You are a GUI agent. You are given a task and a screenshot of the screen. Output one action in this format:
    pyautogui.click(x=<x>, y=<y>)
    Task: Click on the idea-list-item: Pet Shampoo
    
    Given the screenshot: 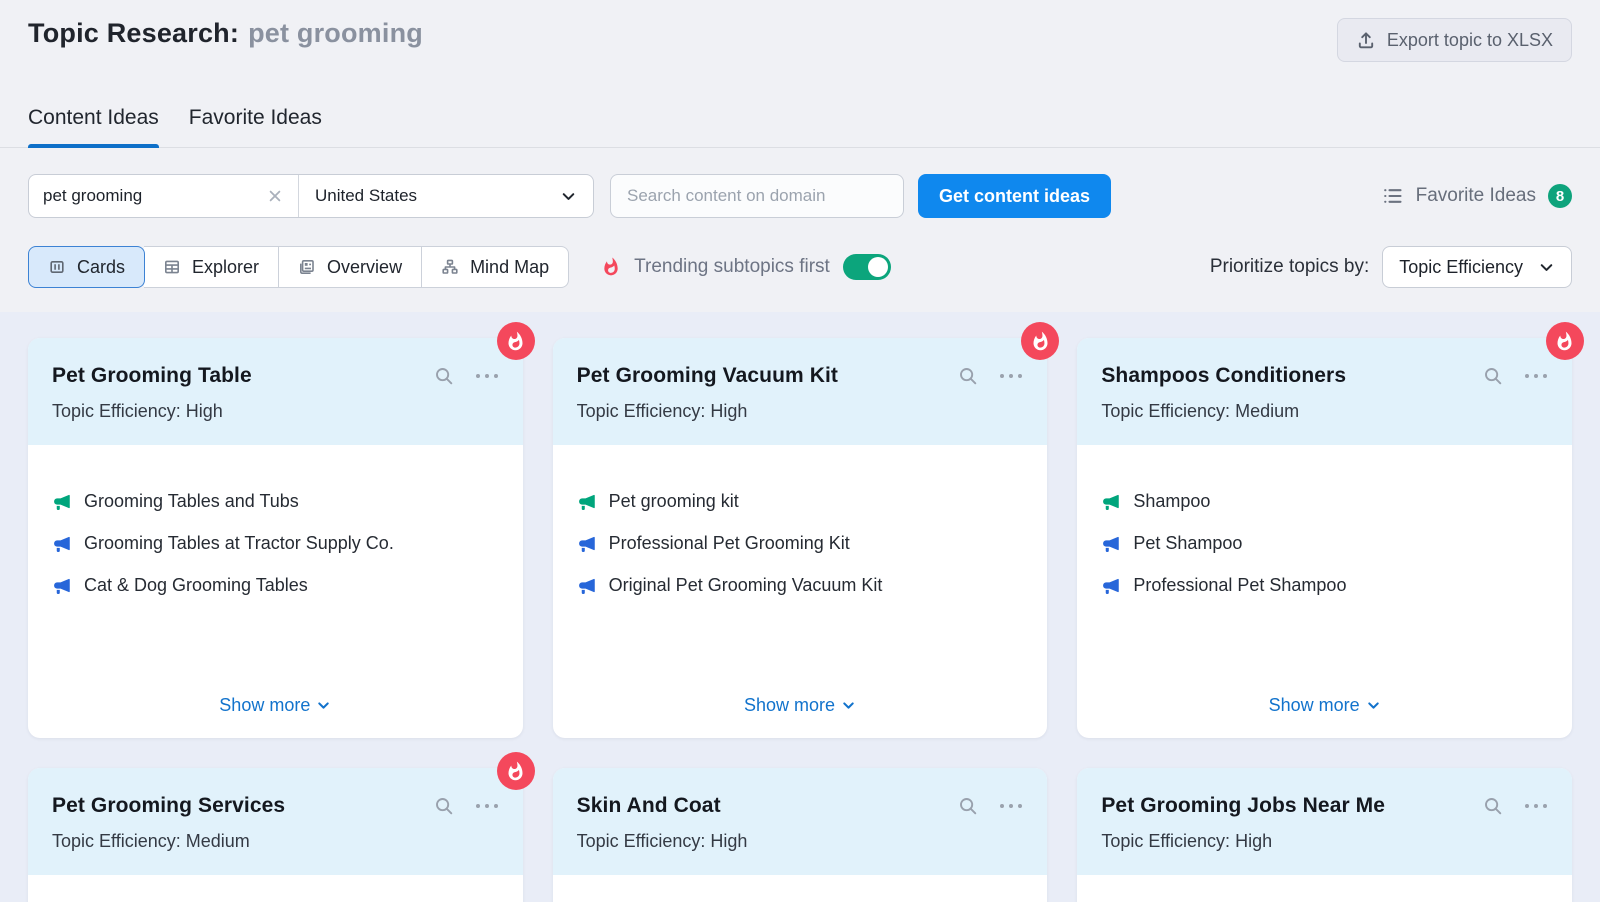 What is the action you would take?
    pyautogui.click(x=1324, y=543)
    